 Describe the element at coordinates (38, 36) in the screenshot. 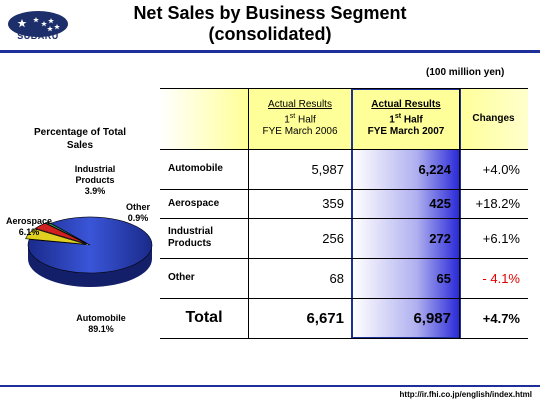

I see `brand-name: SUBARU` at that location.